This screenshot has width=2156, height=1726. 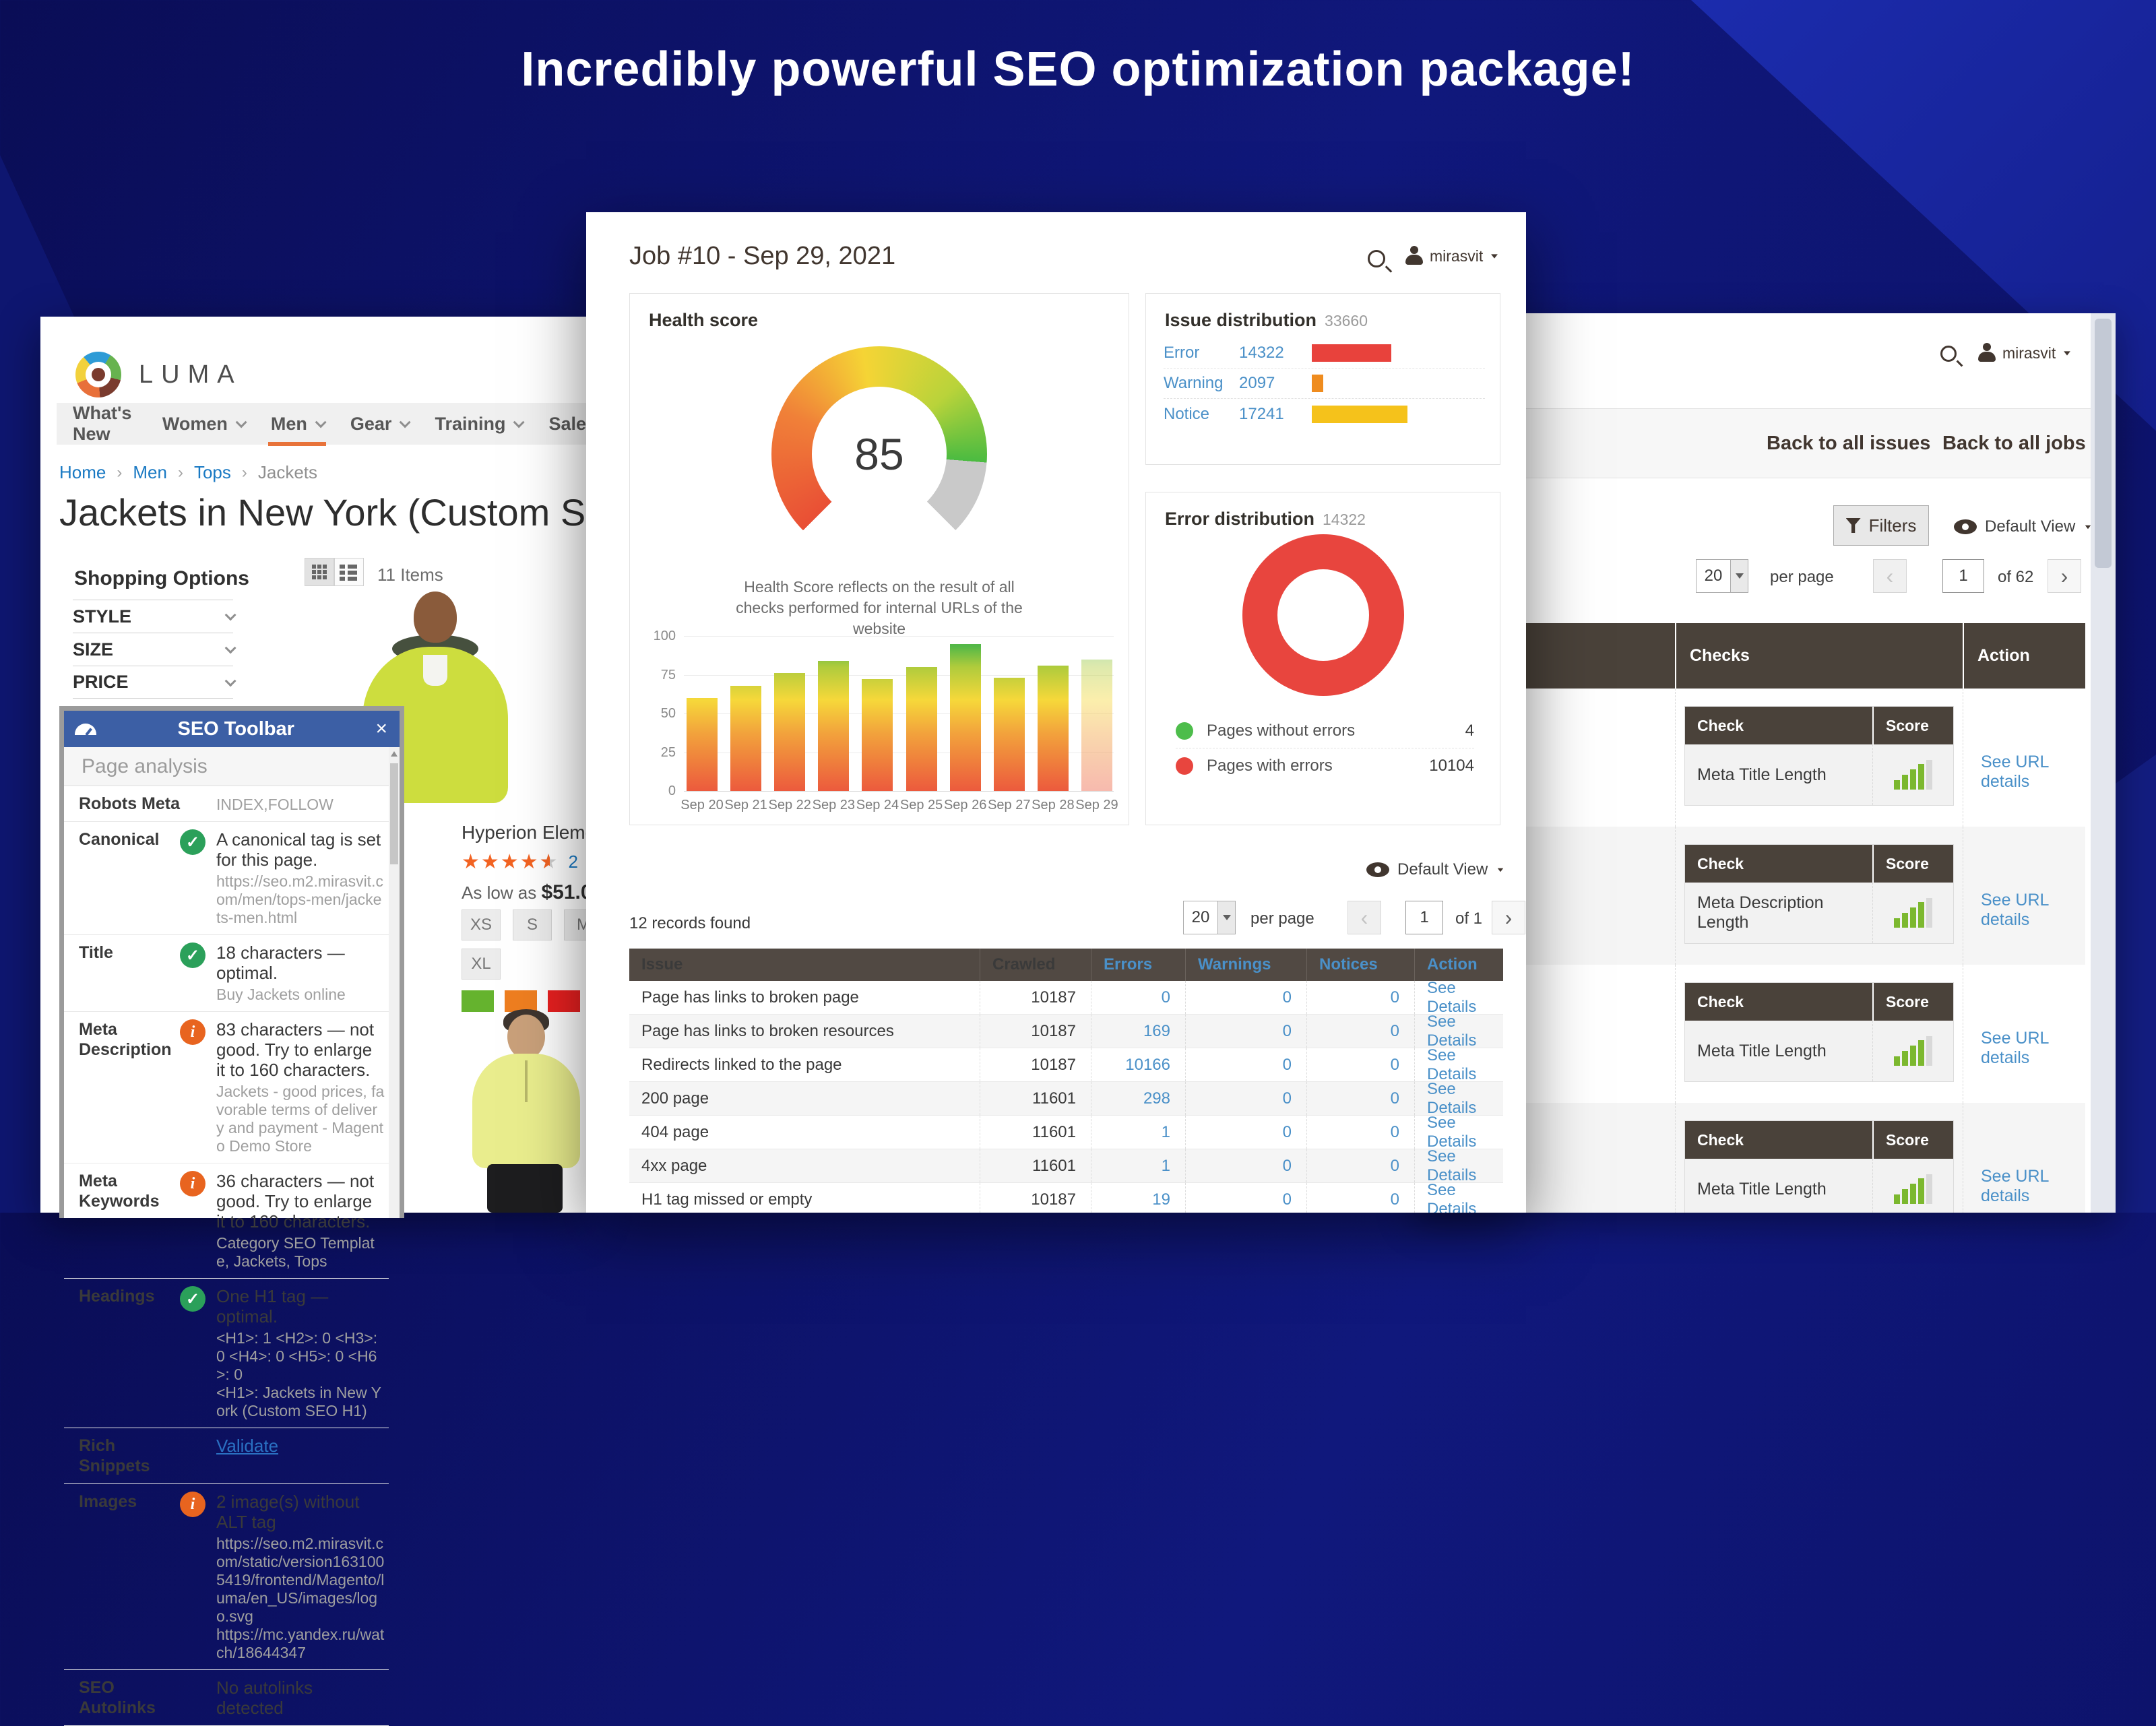 What do you see at coordinates (192, 955) in the screenshot?
I see `check-icon: ✓` at bounding box center [192, 955].